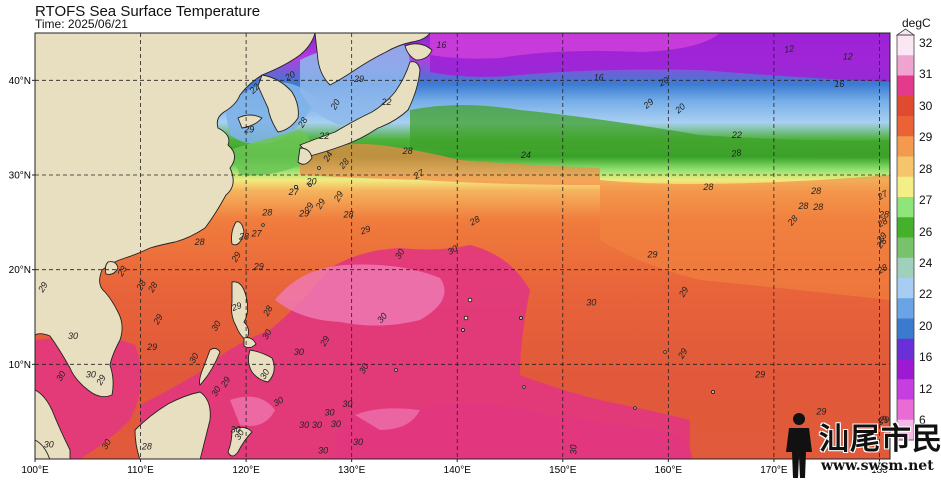 The width and height of the screenshot is (941, 483). What do you see at coordinates (122, 271) in the screenshot?
I see `contour-label: 23` at bounding box center [122, 271].